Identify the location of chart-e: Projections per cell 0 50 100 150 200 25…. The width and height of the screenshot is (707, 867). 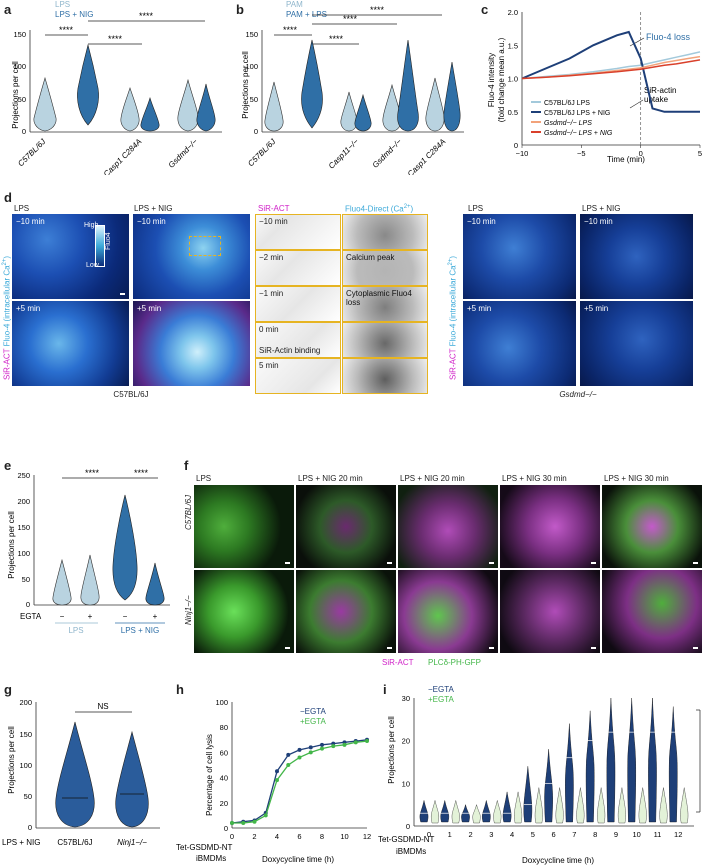
(88, 551).